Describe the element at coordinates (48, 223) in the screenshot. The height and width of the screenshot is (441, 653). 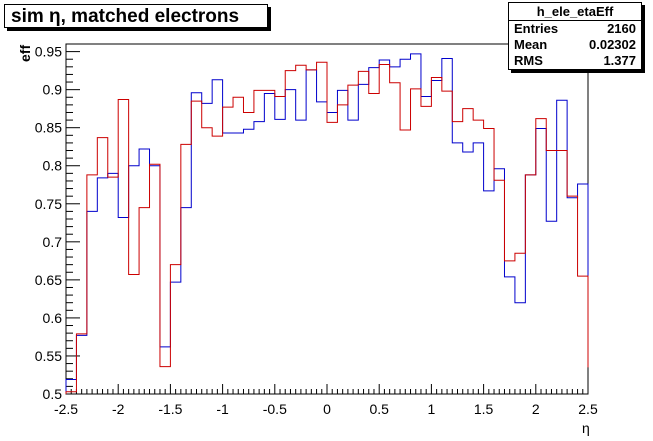
I see `y-tick-labels: 0.5 0.55 0.6 0.65 0.7 0.75 0.8 0.85 0.9 0.95` at that location.